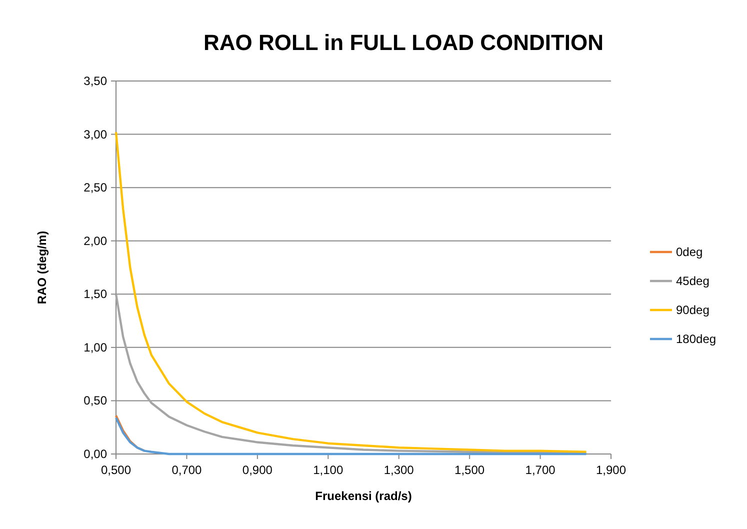  Describe the element at coordinates (257, 470) in the screenshot. I see `x-tick-label: 0,900` at that location.